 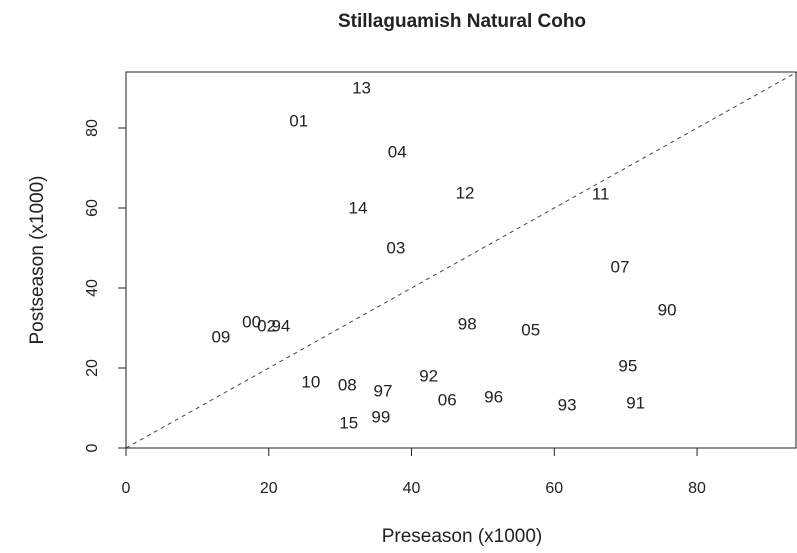 I want to click on point-label: 94, so click(x=280, y=325).